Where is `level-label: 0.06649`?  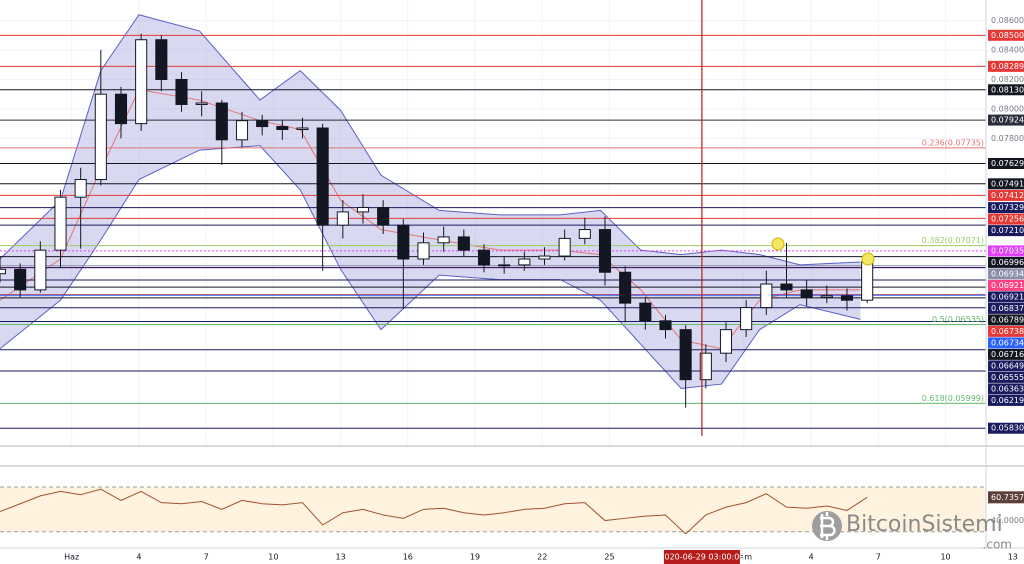 level-label: 0.06649 is located at coordinates (1007, 365).